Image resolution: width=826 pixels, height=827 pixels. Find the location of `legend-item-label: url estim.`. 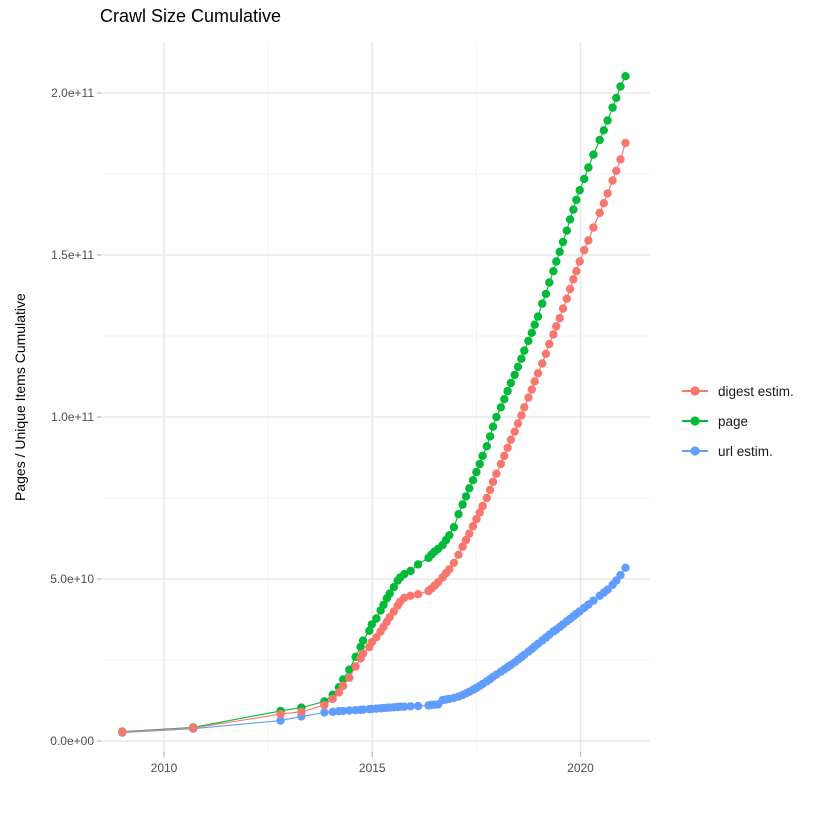

legend-item-label: url estim. is located at coordinates (745, 451).